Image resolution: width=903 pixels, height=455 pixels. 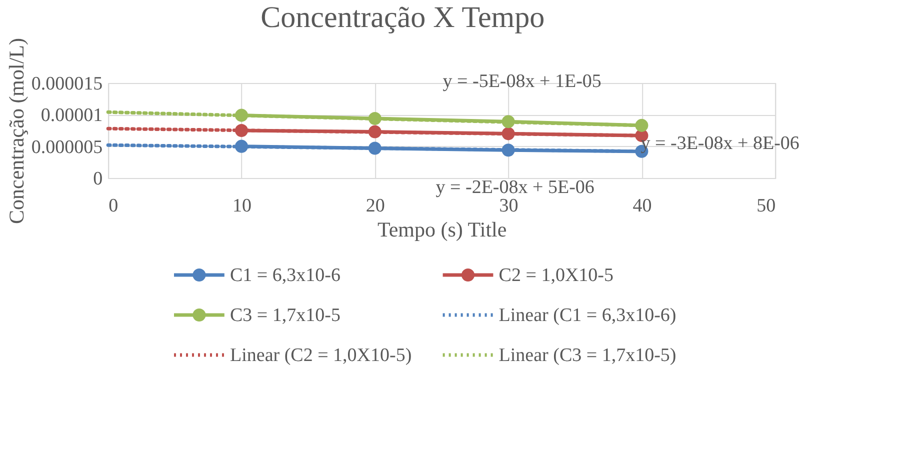 What do you see at coordinates (402, 17) in the screenshot?
I see `chart-title: Concentração X Tempo` at bounding box center [402, 17].